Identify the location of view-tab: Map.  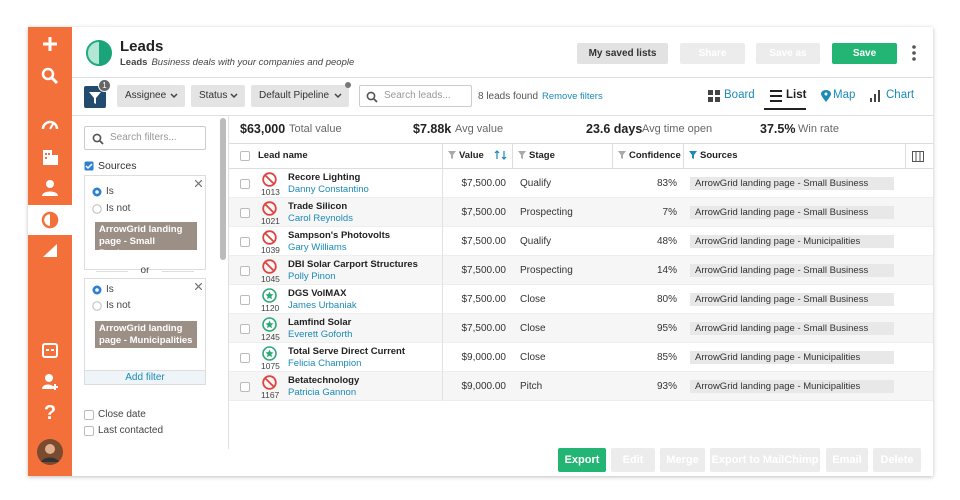
(844, 95).